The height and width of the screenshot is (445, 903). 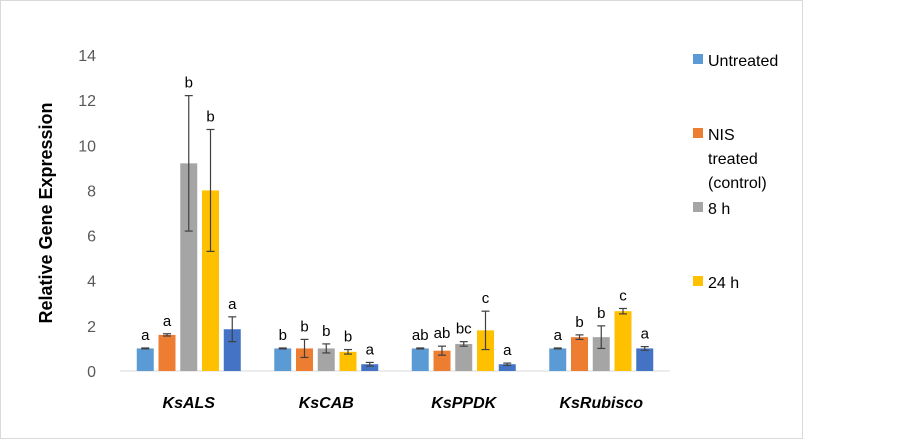 I want to click on x-tick-label: KsPPDK, so click(x=464, y=403).